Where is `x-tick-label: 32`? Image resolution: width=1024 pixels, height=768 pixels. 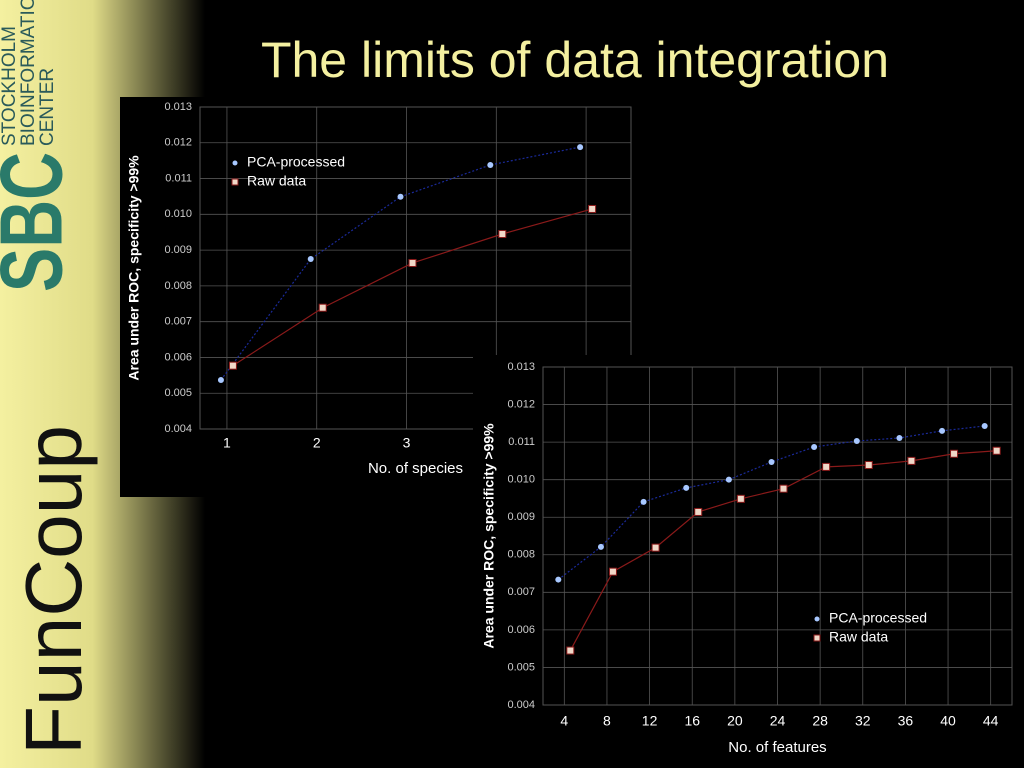
x-tick-label: 32 is located at coordinates (863, 721).